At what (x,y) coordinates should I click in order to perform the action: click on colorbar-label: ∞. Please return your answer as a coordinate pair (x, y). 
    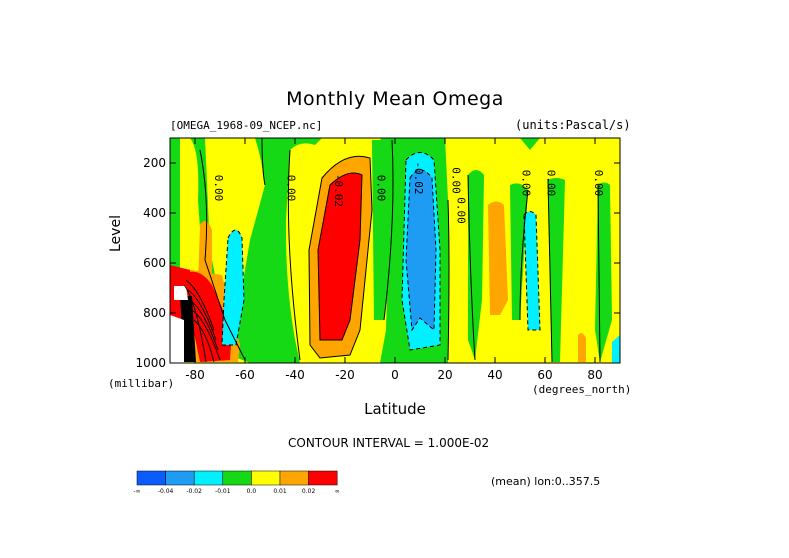
    Looking at the image, I should click on (337, 491).